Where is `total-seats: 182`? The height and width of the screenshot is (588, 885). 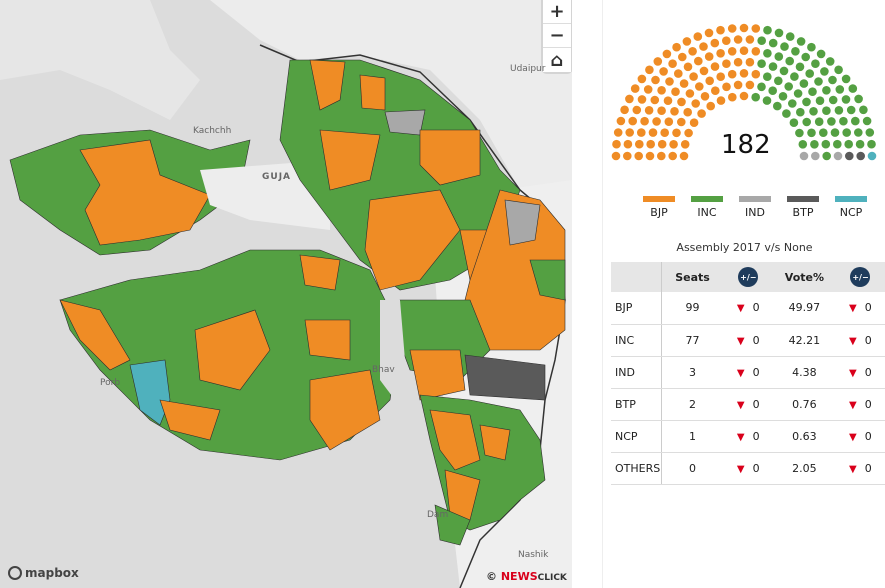 total-seats: 182 is located at coordinates (746, 145).